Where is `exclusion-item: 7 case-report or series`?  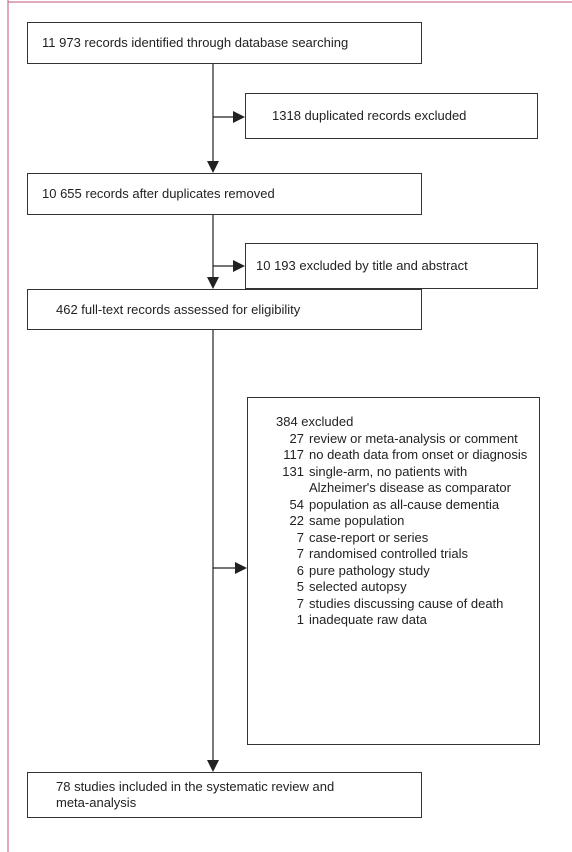
exclusion-item: 7 case-report or series is located at coordinates (403, 538).